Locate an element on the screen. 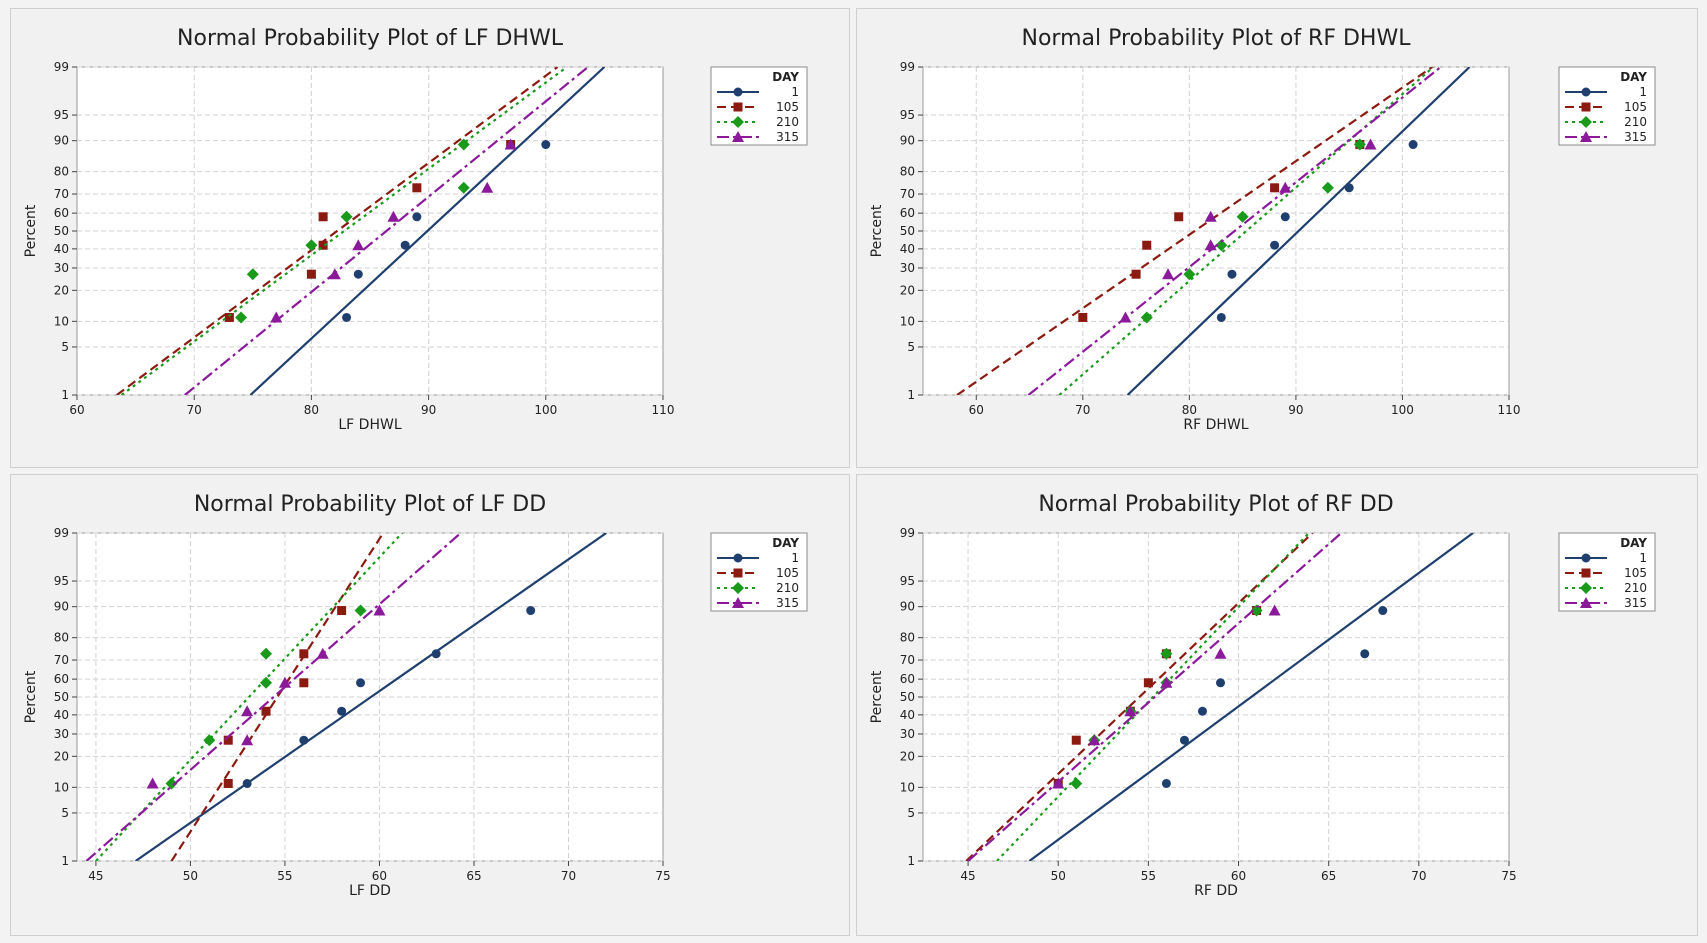 The image size is (1707, 943). y-axis-label: Percent is located at coordinates (877, 696).